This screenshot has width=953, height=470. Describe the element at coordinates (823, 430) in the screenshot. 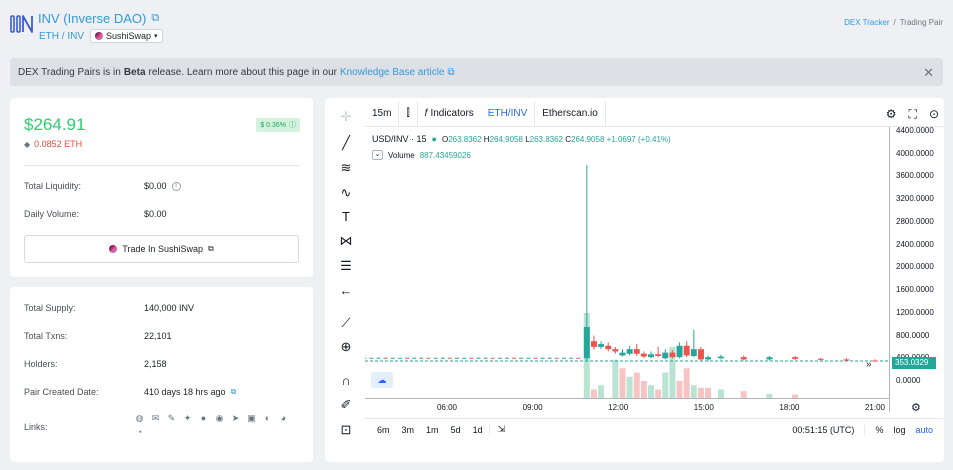

I see `utc-time: 00:51:15 (UTC)` at that location.